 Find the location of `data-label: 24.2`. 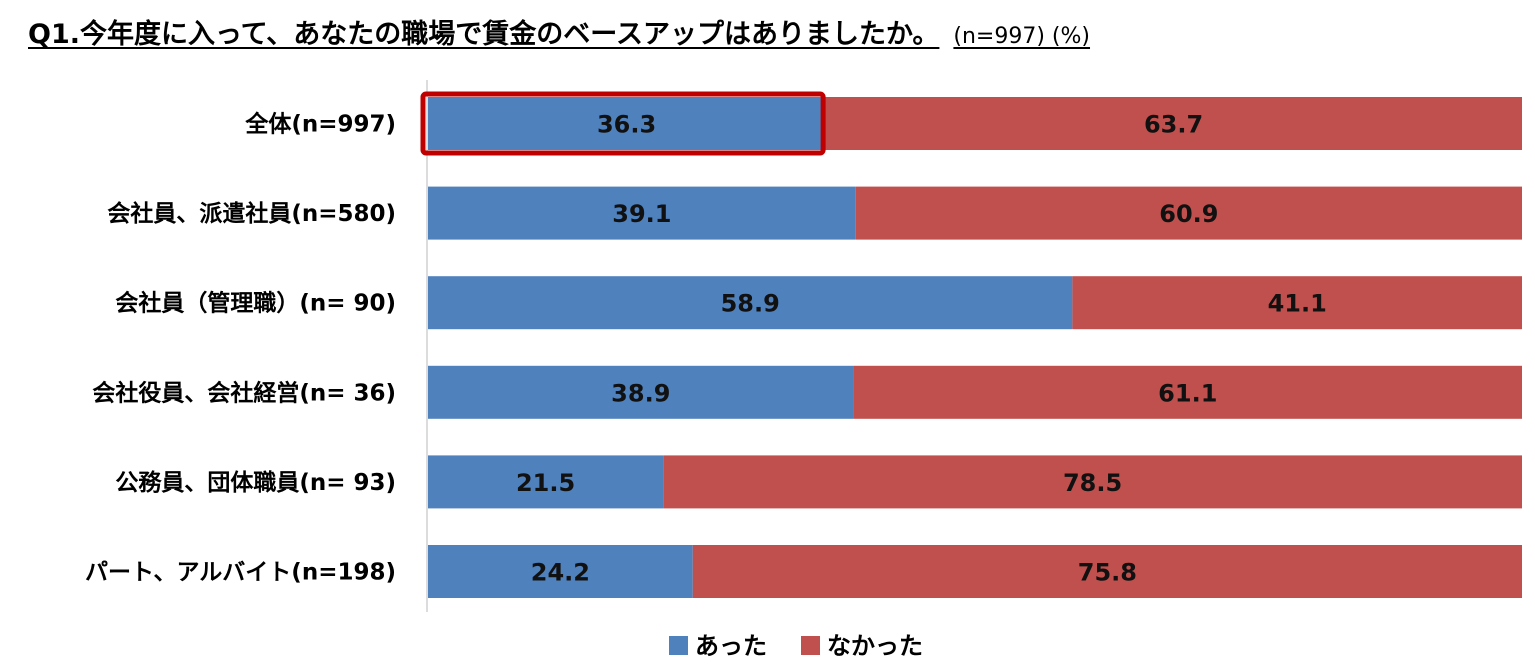

data-label: 24.2 is located at coordinates (560, 573).